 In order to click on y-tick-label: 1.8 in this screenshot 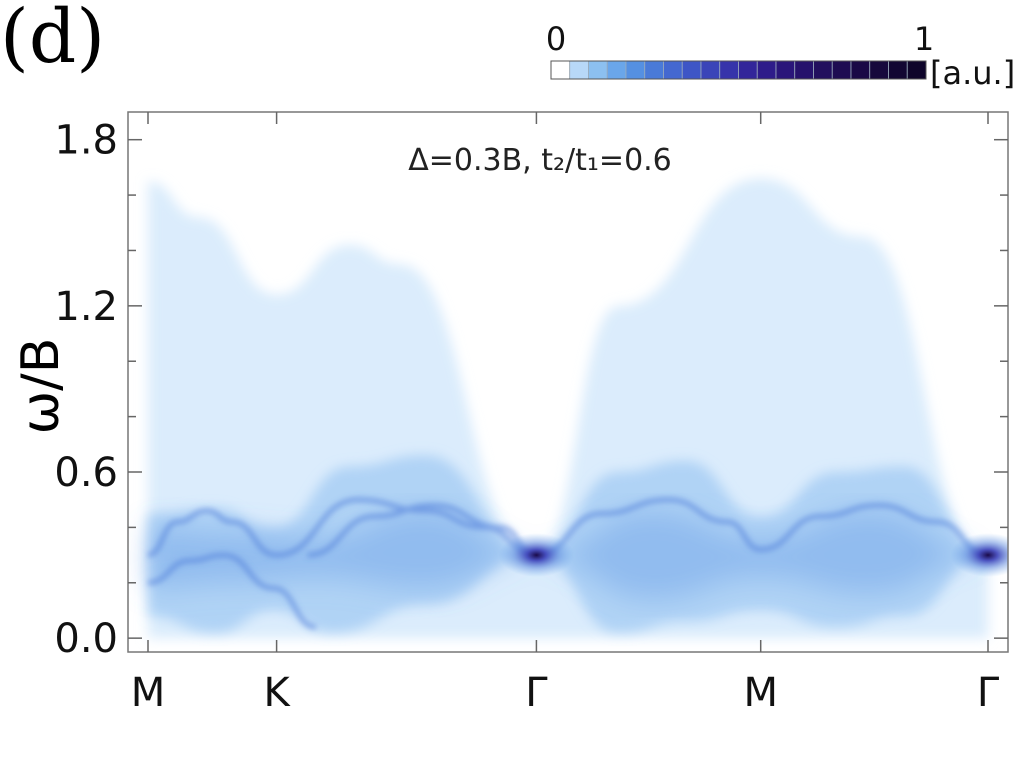, I will do `click(86, 141)`.